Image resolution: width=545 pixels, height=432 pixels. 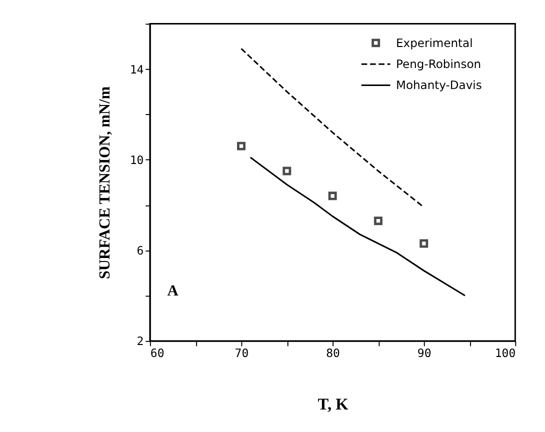 I want to click on legend-label: Mohanty-Davis, so click(x=439, y=85).